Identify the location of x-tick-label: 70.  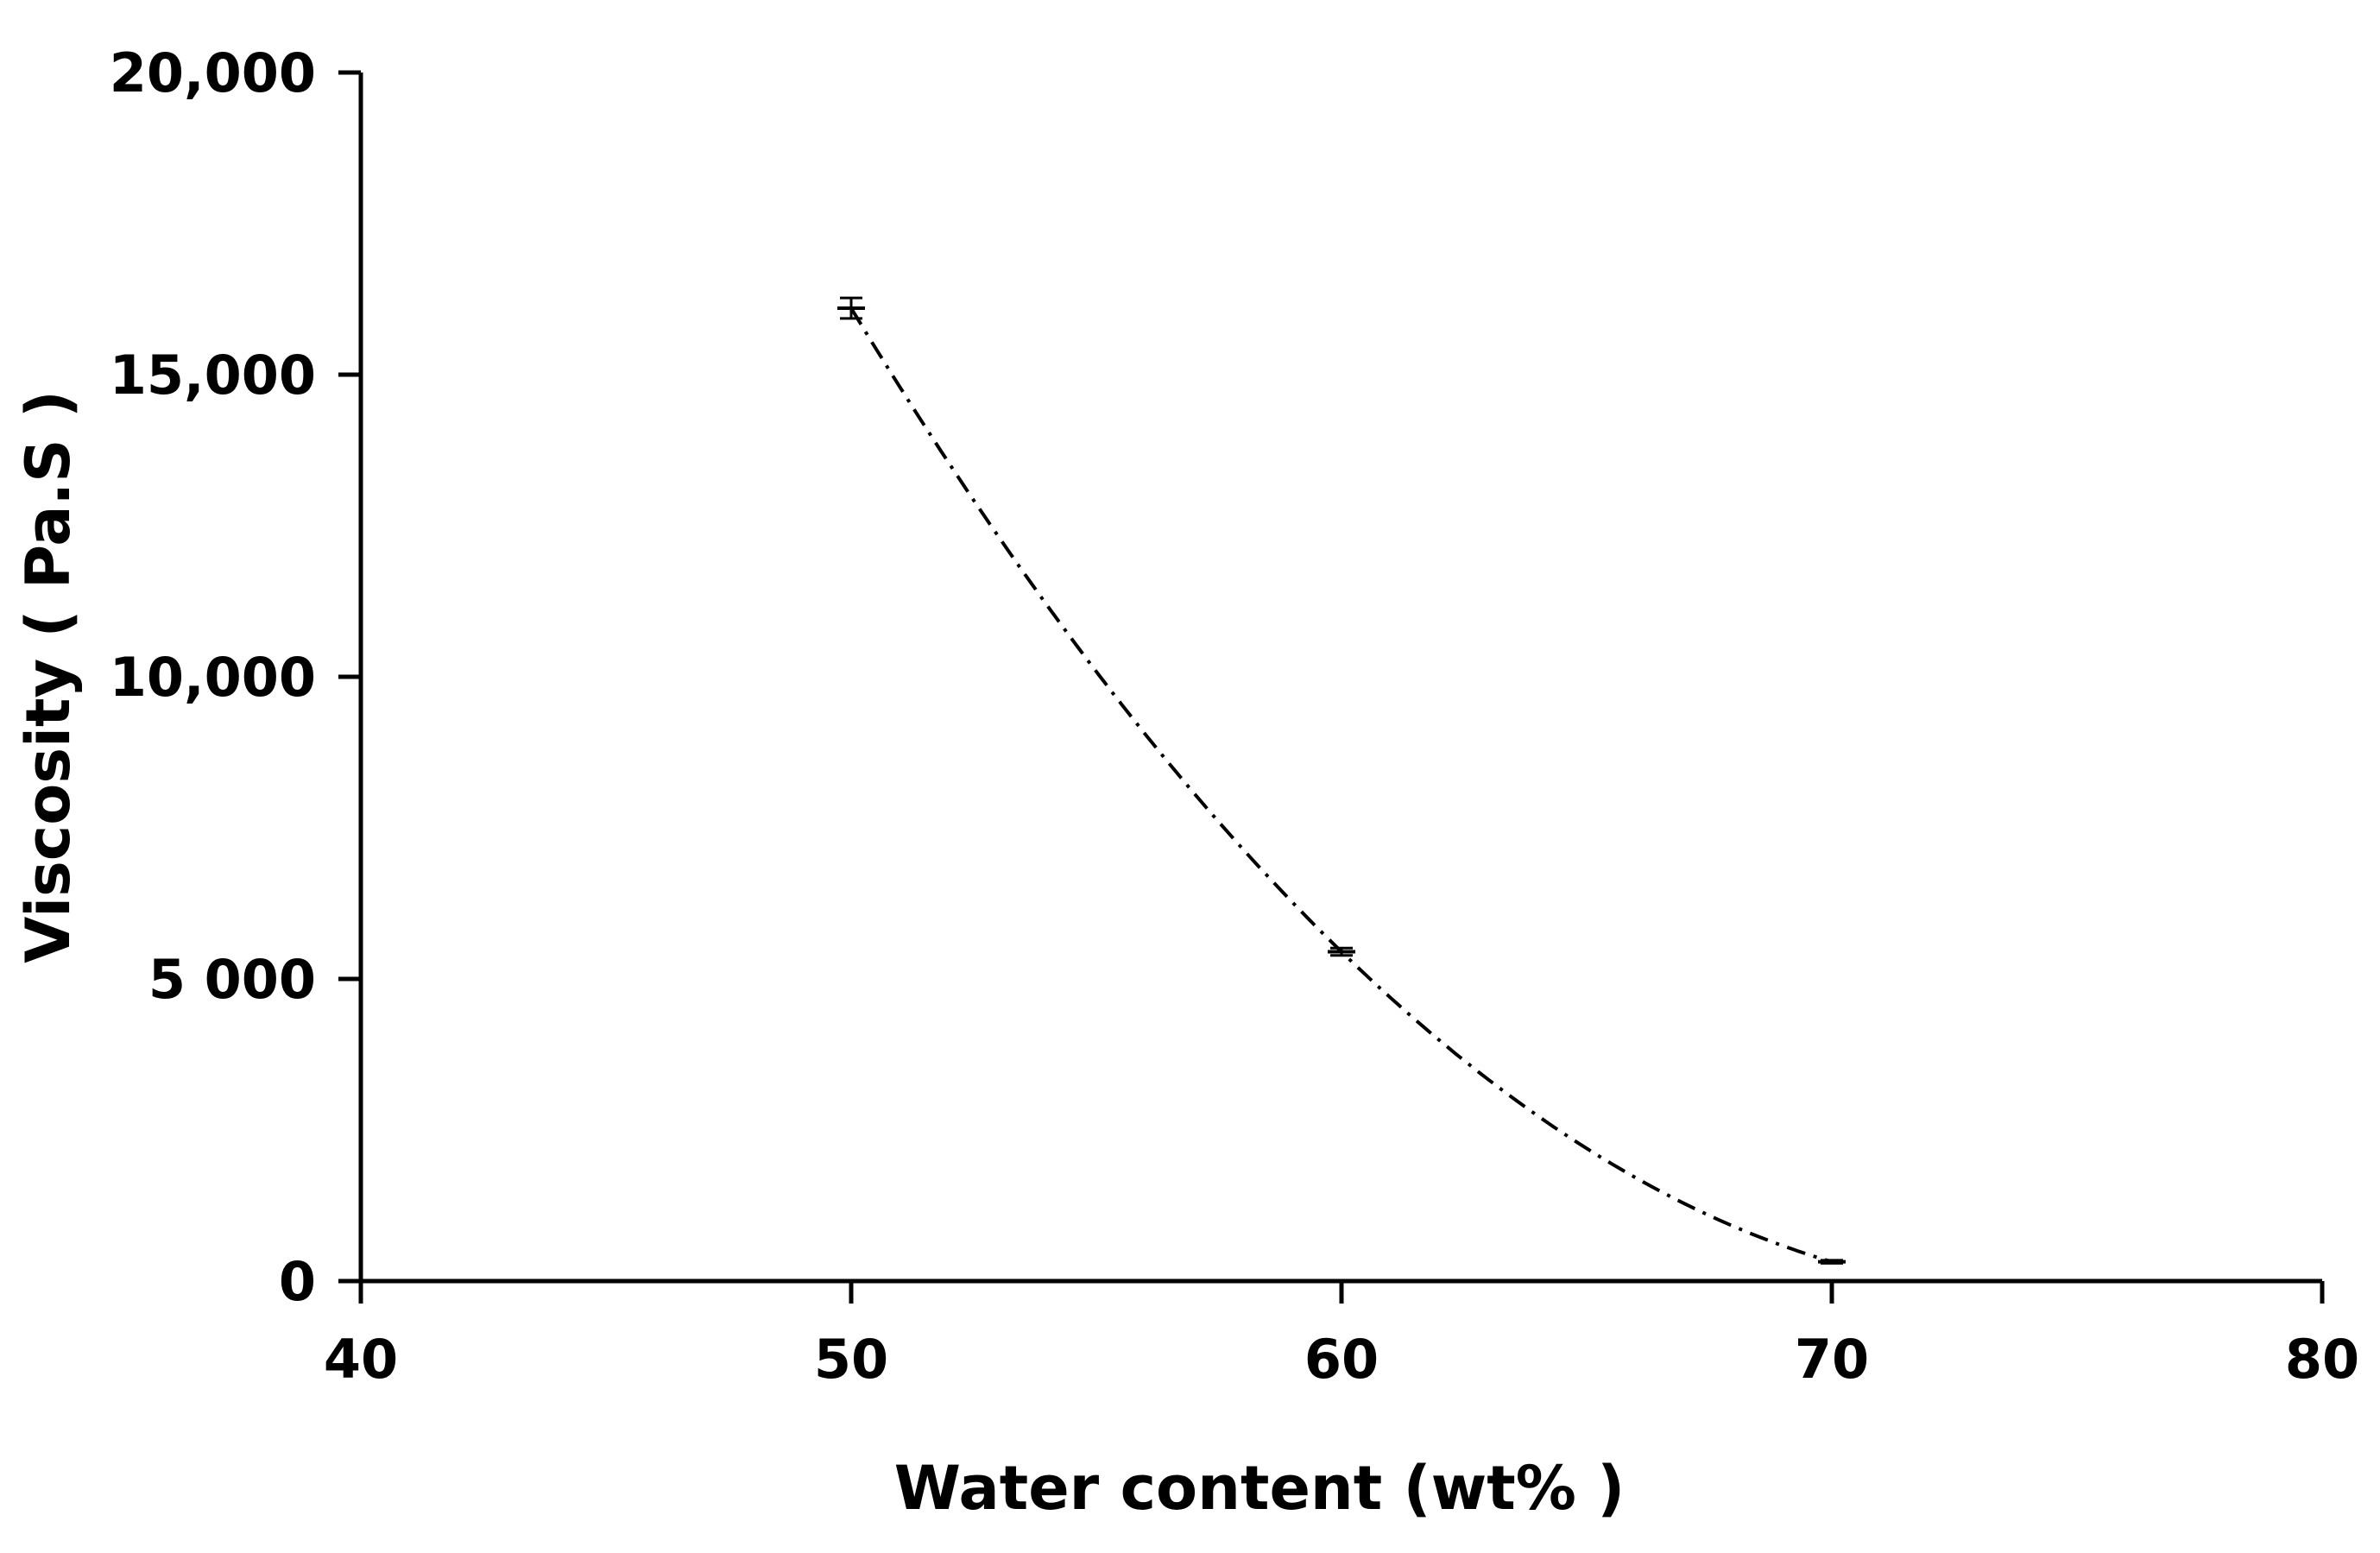
(1832, 1360).